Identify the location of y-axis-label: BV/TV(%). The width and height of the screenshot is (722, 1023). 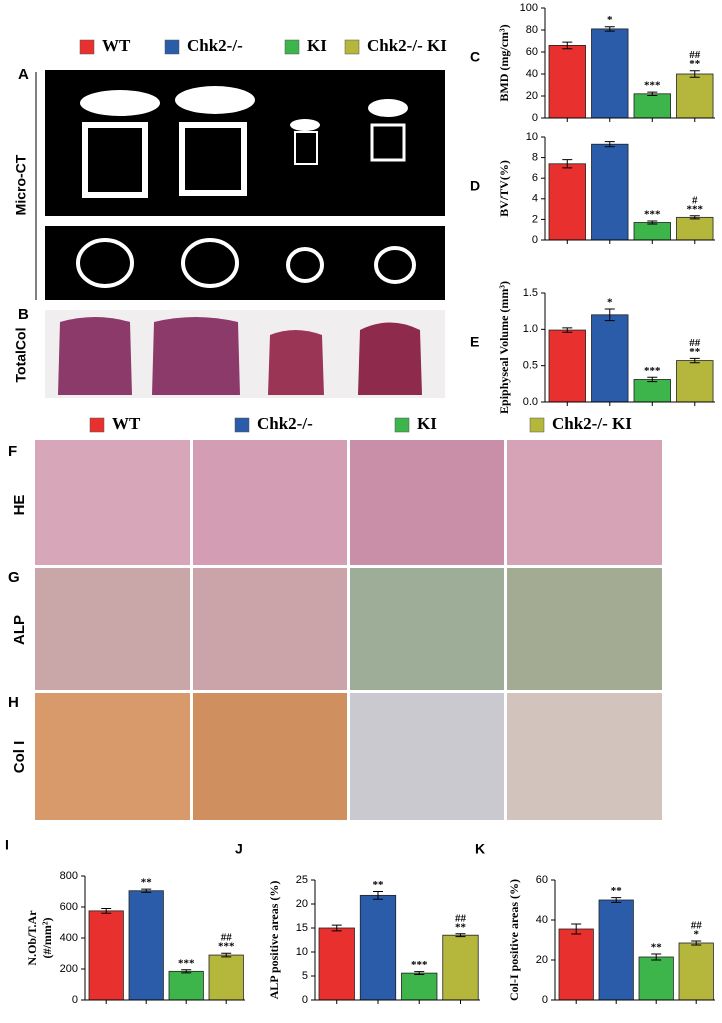
(504, 188).